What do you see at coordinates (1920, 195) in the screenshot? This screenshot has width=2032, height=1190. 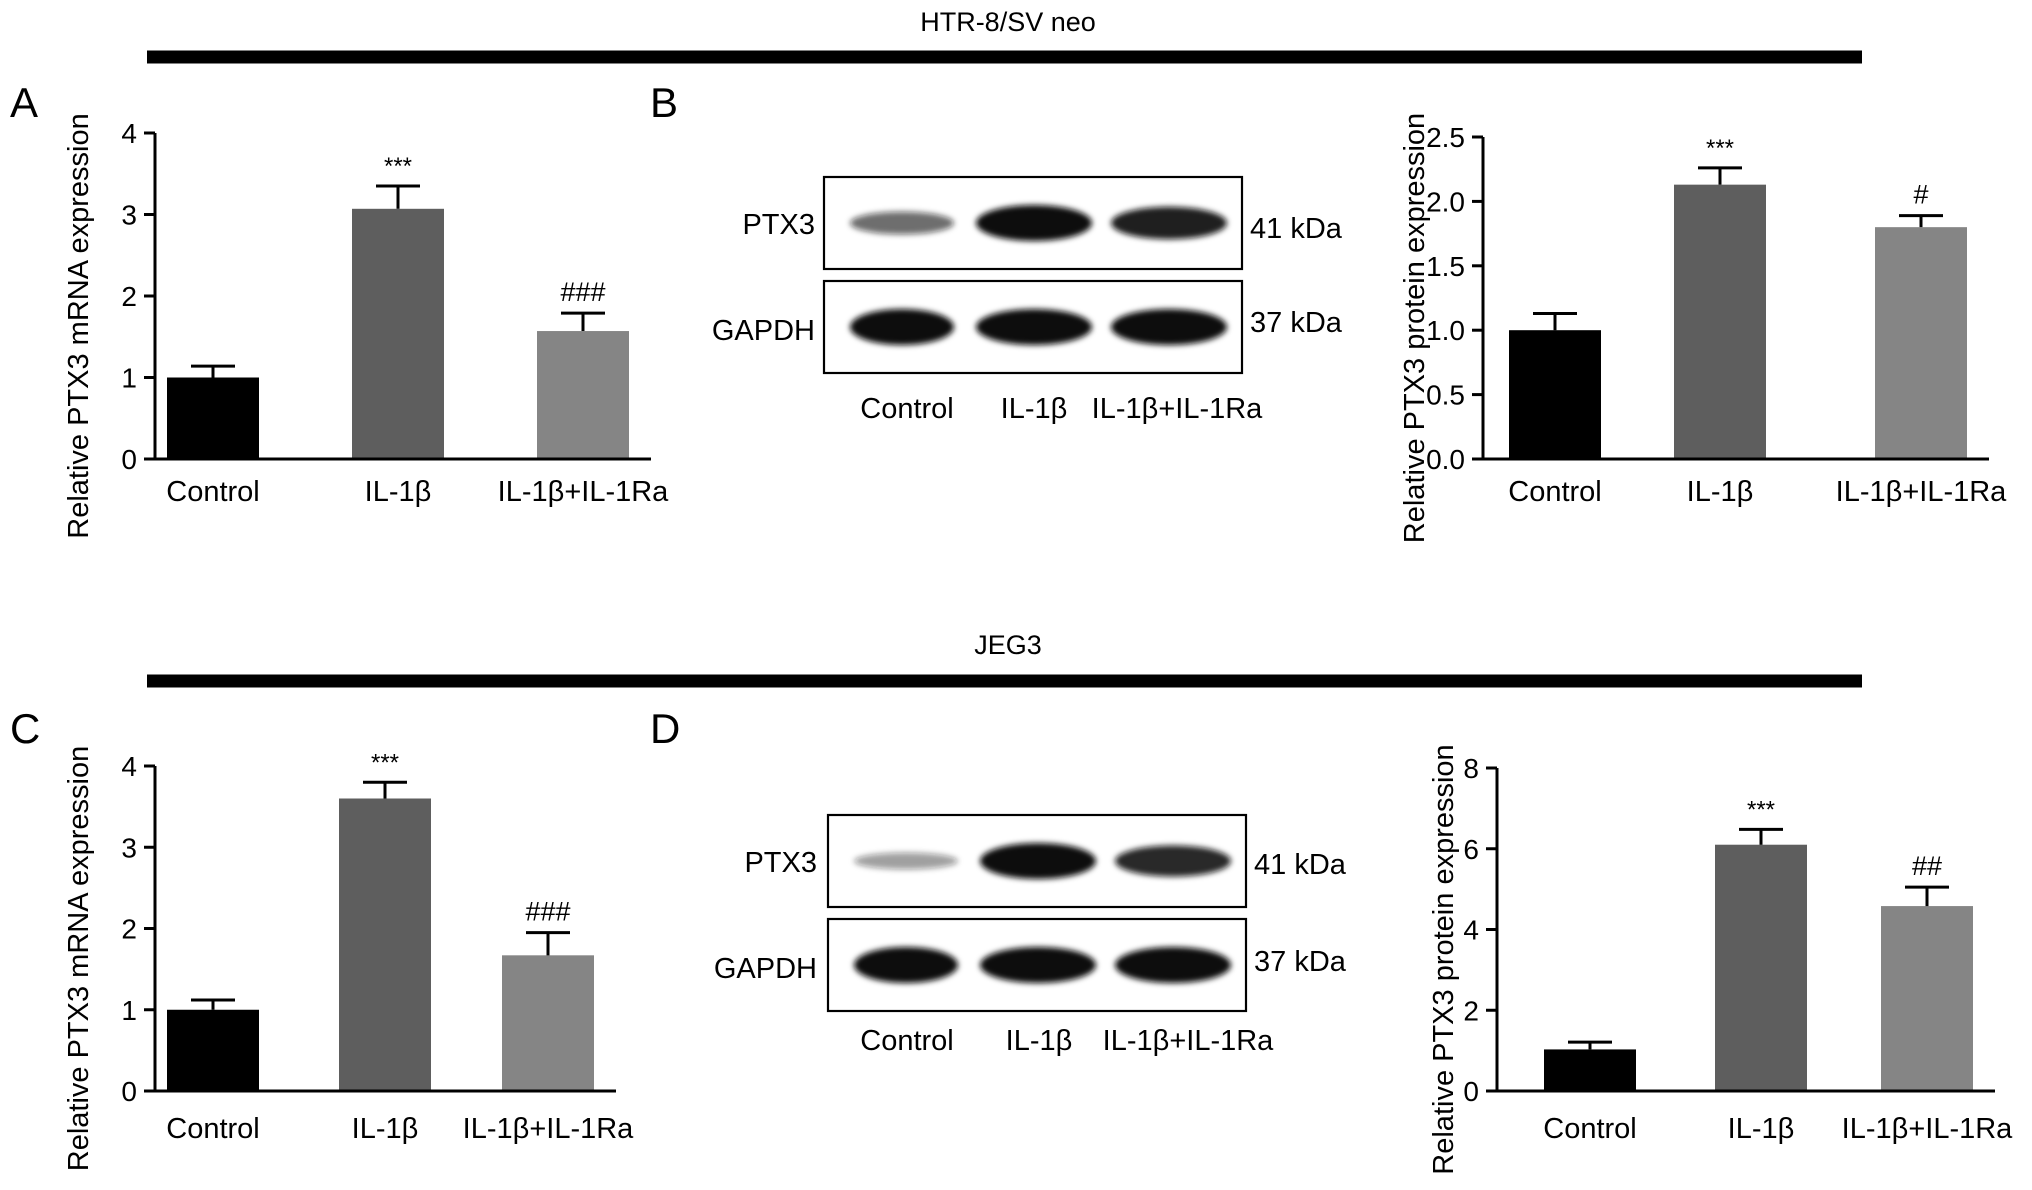 I see `significance-label: #` at bounding box center [1920, 195].